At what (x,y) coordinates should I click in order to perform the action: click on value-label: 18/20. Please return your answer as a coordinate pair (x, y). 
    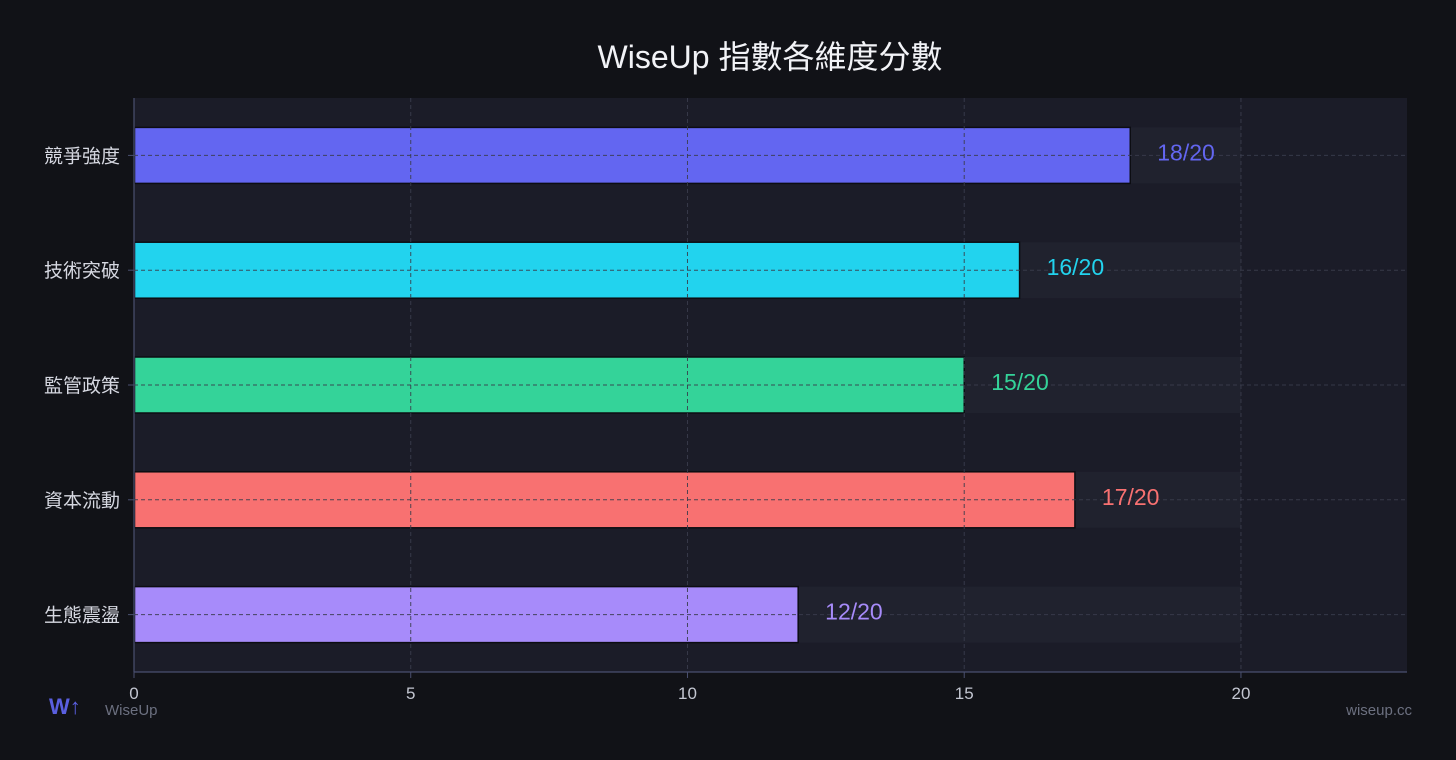
    Looking at the image, I should click on (1186, 152).